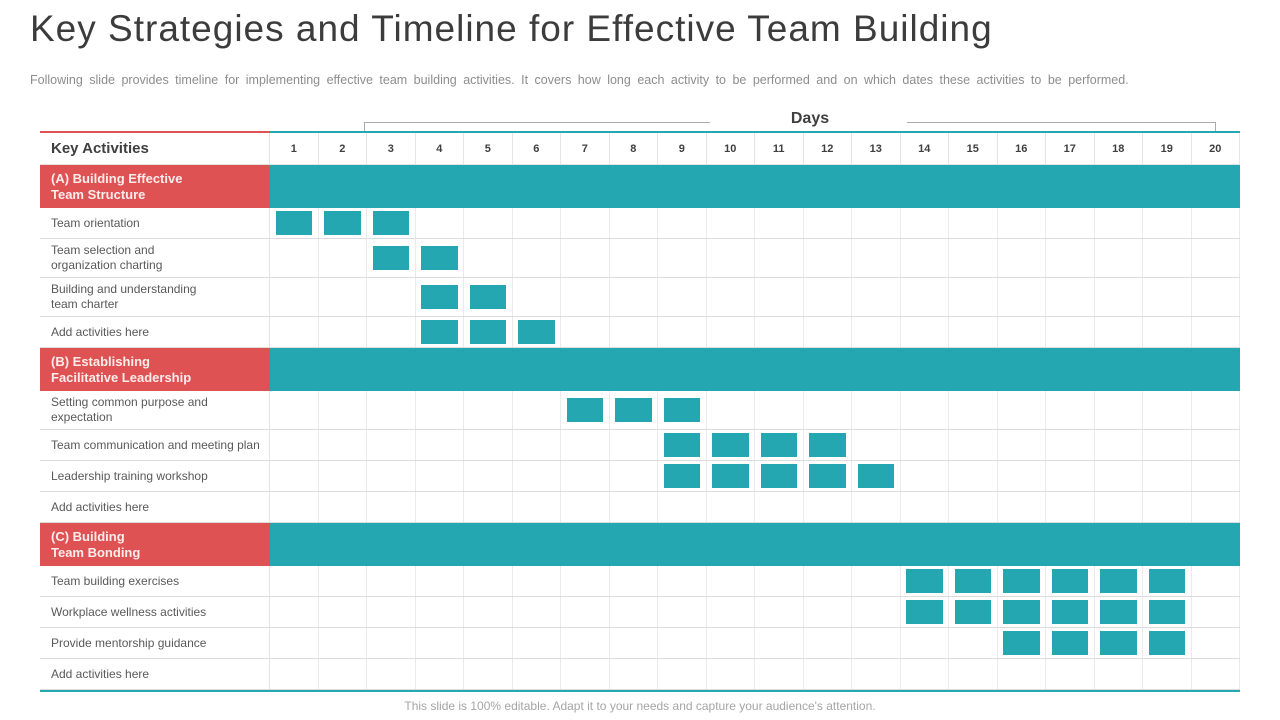 The height and width of the screenshot is (720, 1280). Describe the element at coordinates (755, 132) in the screenshot. I see `header-accent-line-teal` at that location.